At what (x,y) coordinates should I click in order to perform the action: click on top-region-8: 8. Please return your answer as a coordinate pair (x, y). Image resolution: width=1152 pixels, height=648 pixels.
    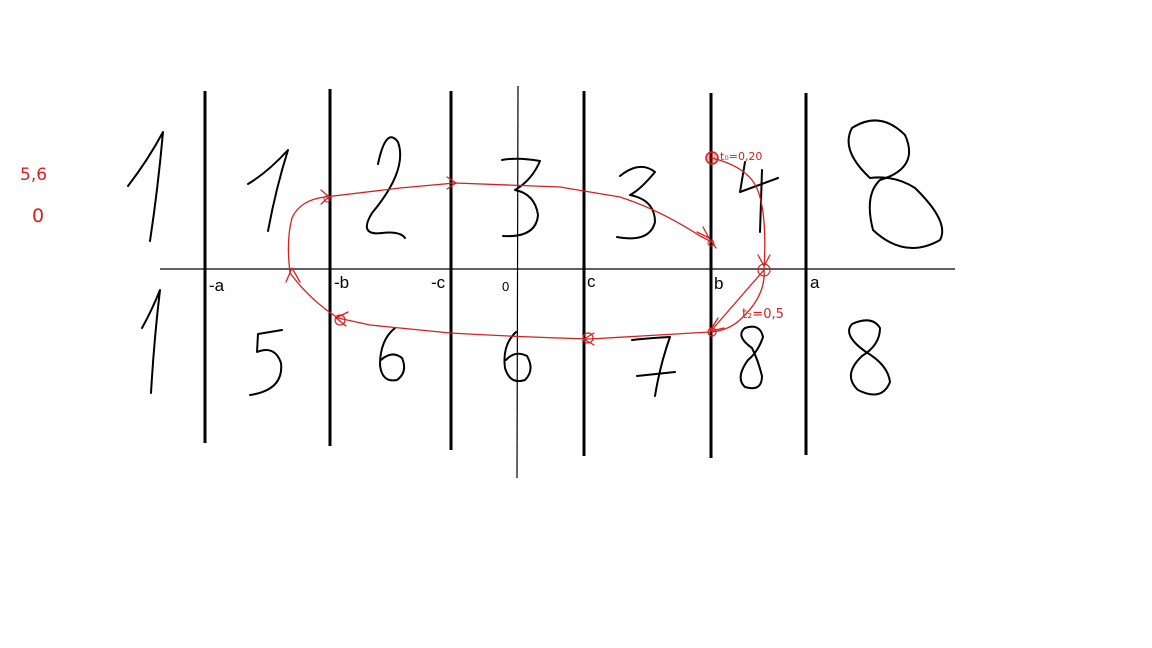
    Looking at the image, I should click on (895, 184).